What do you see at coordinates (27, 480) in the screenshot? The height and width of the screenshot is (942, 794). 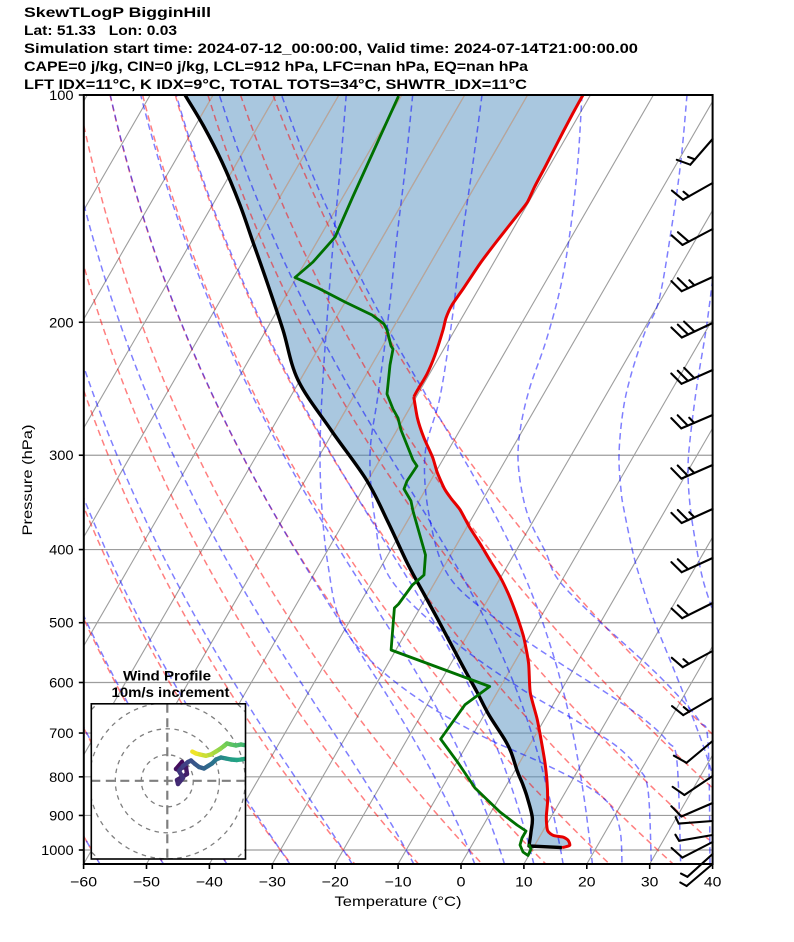 I see `svg-text: Pressure (hPa)` at bounding box center [27, 480].